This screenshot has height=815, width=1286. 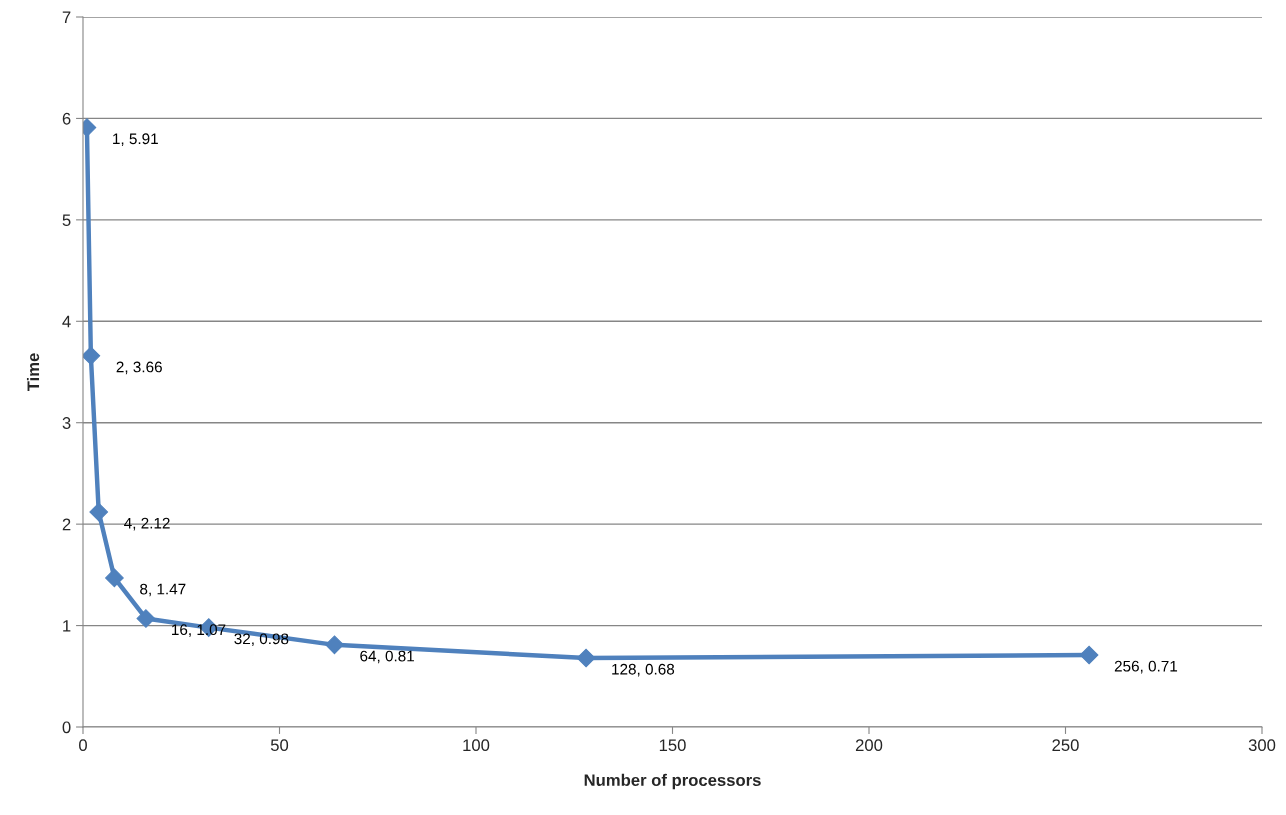 What do you see at coordinates (33, 372) in the screenshot?
I see `y-axis-title: Time` at bounding box center [33, 372].